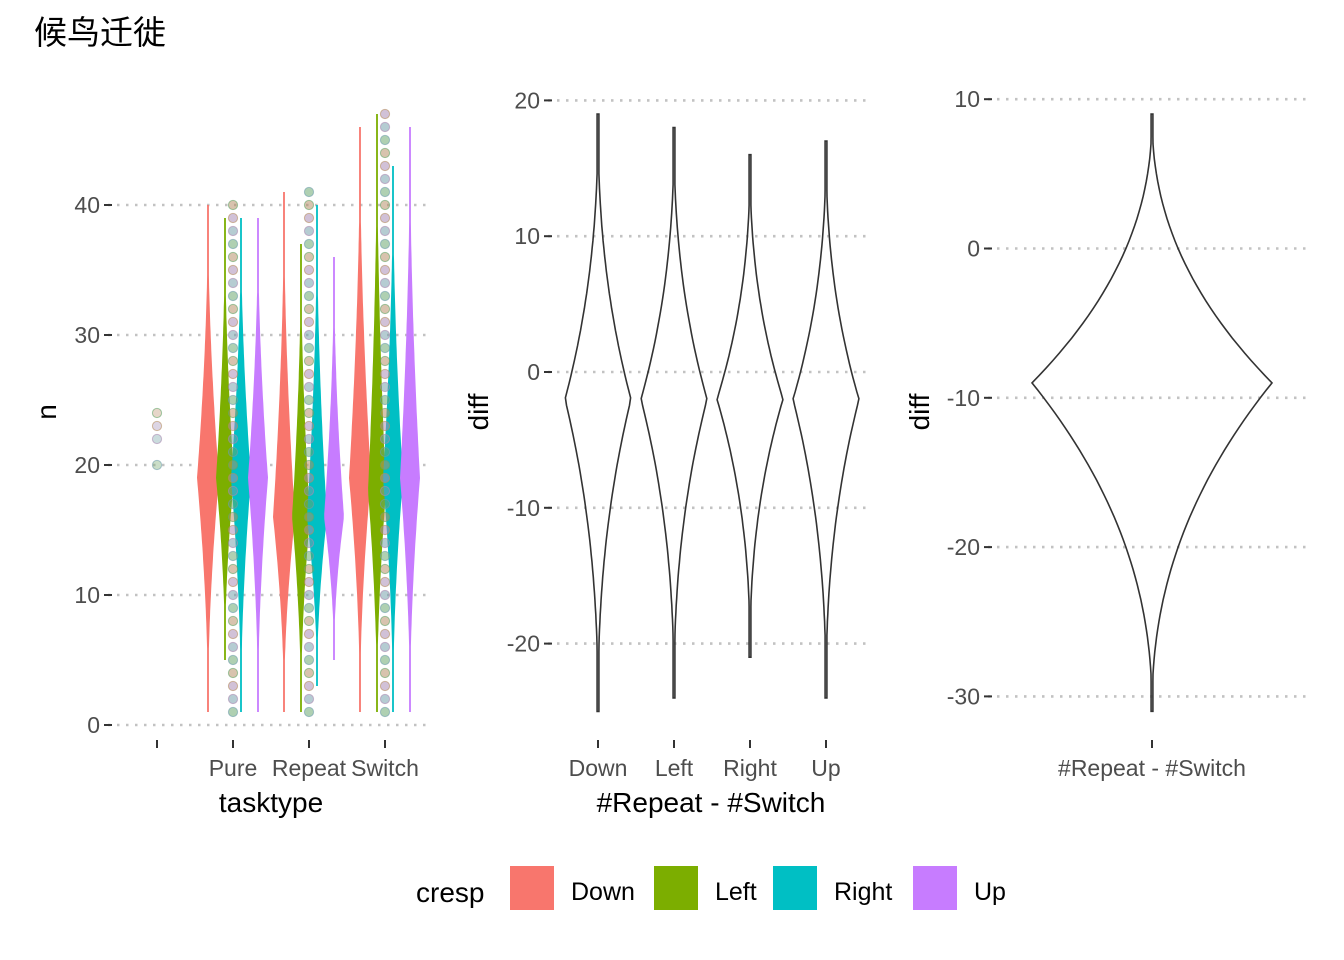 This screenshot has width=1344, height=960. Describe the element at coordinates (674, 412) in the screenshot. I see `violin-left` at that location.